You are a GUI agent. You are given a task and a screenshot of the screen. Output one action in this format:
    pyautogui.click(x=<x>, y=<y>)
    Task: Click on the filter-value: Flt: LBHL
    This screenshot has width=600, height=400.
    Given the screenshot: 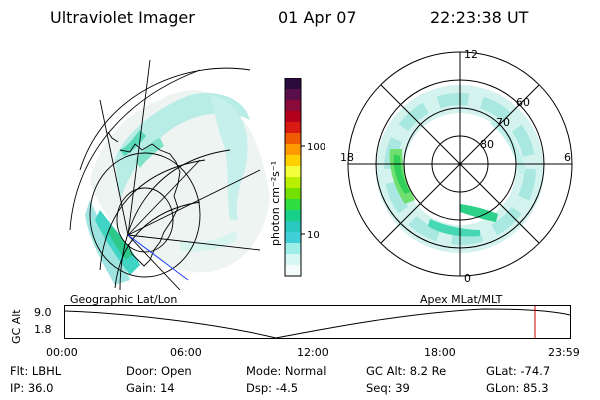 What is the action you would take?
    pyautogui.click(x=36, y=371)
    